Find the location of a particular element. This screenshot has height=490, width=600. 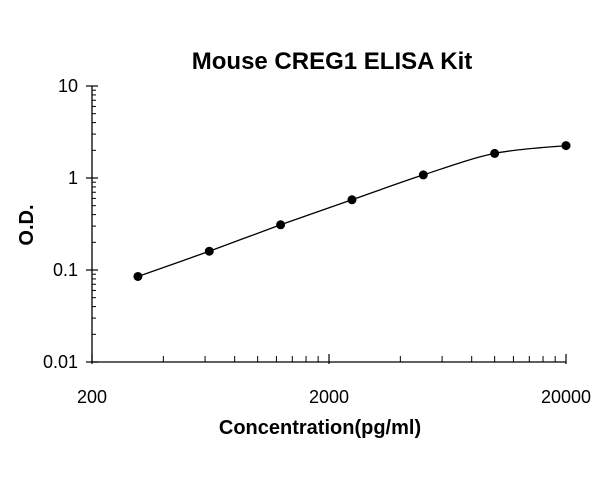

x-tick-label: 2000 is located at coordinates (329, 397).